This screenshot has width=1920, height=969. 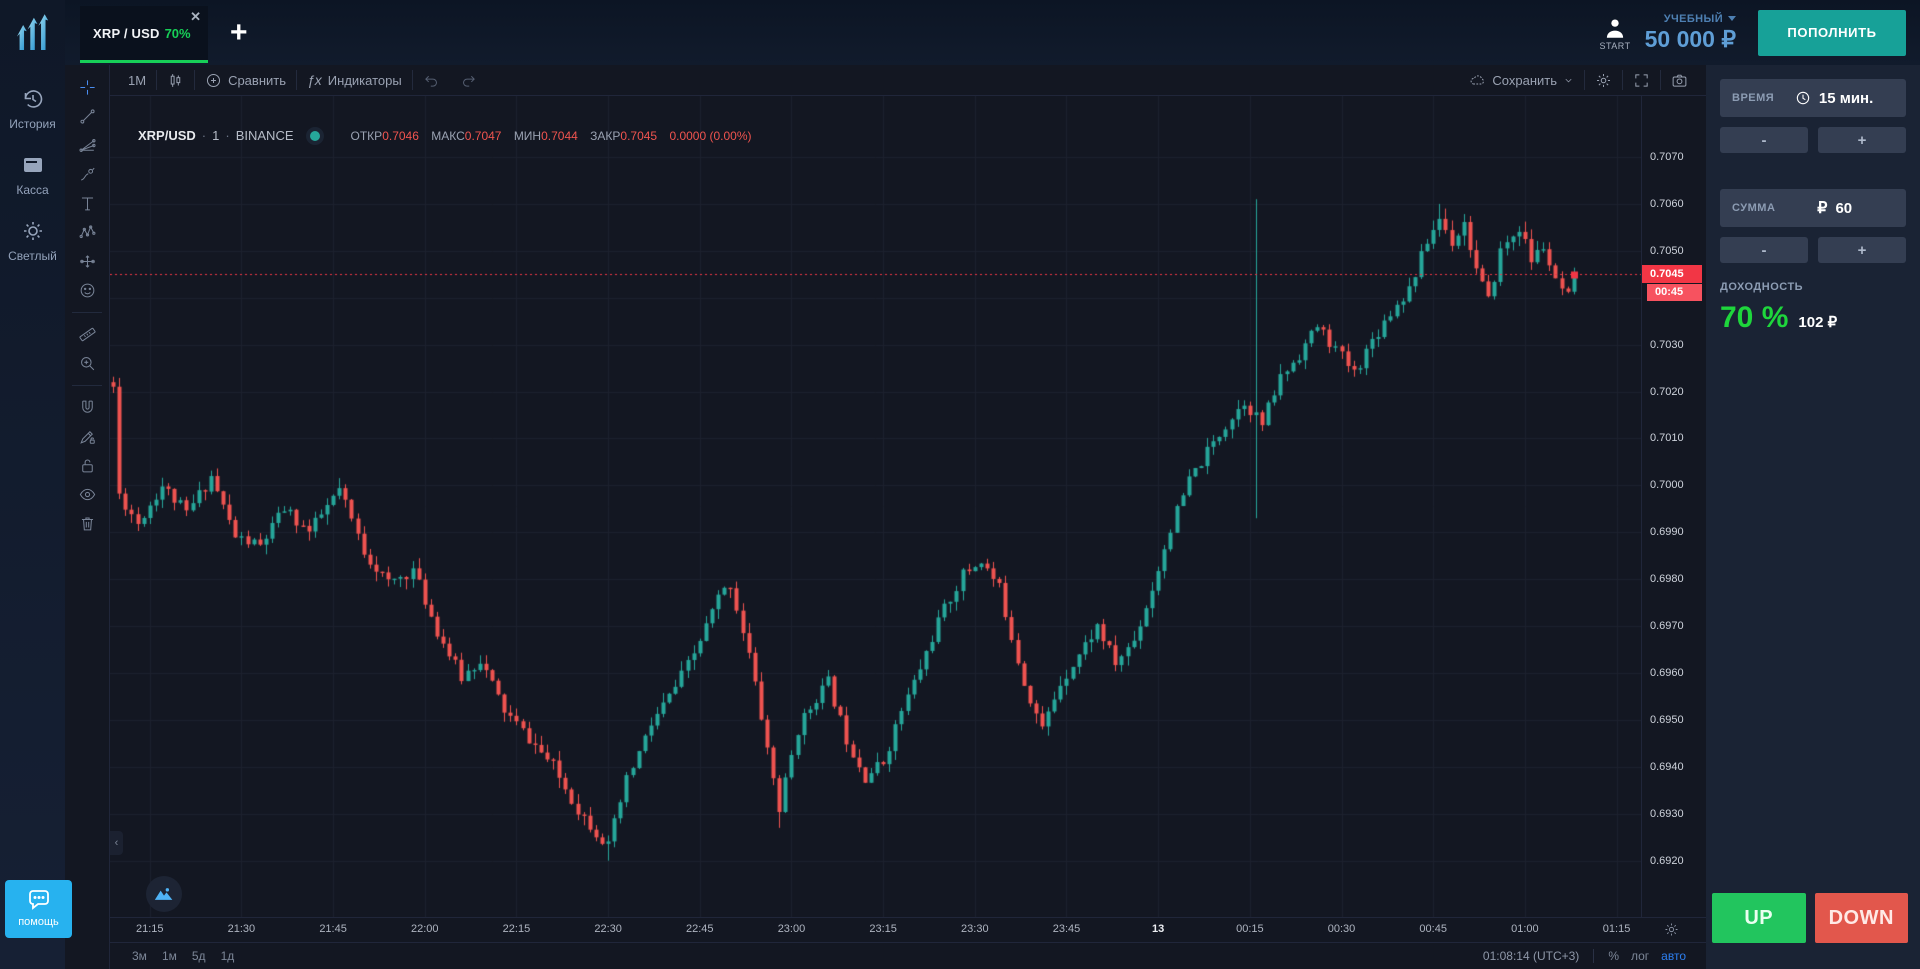 What do you see at coordinates (1478, 79) in the screenshot?
I see `cloud-icon` at bounding box center [1478, 79].